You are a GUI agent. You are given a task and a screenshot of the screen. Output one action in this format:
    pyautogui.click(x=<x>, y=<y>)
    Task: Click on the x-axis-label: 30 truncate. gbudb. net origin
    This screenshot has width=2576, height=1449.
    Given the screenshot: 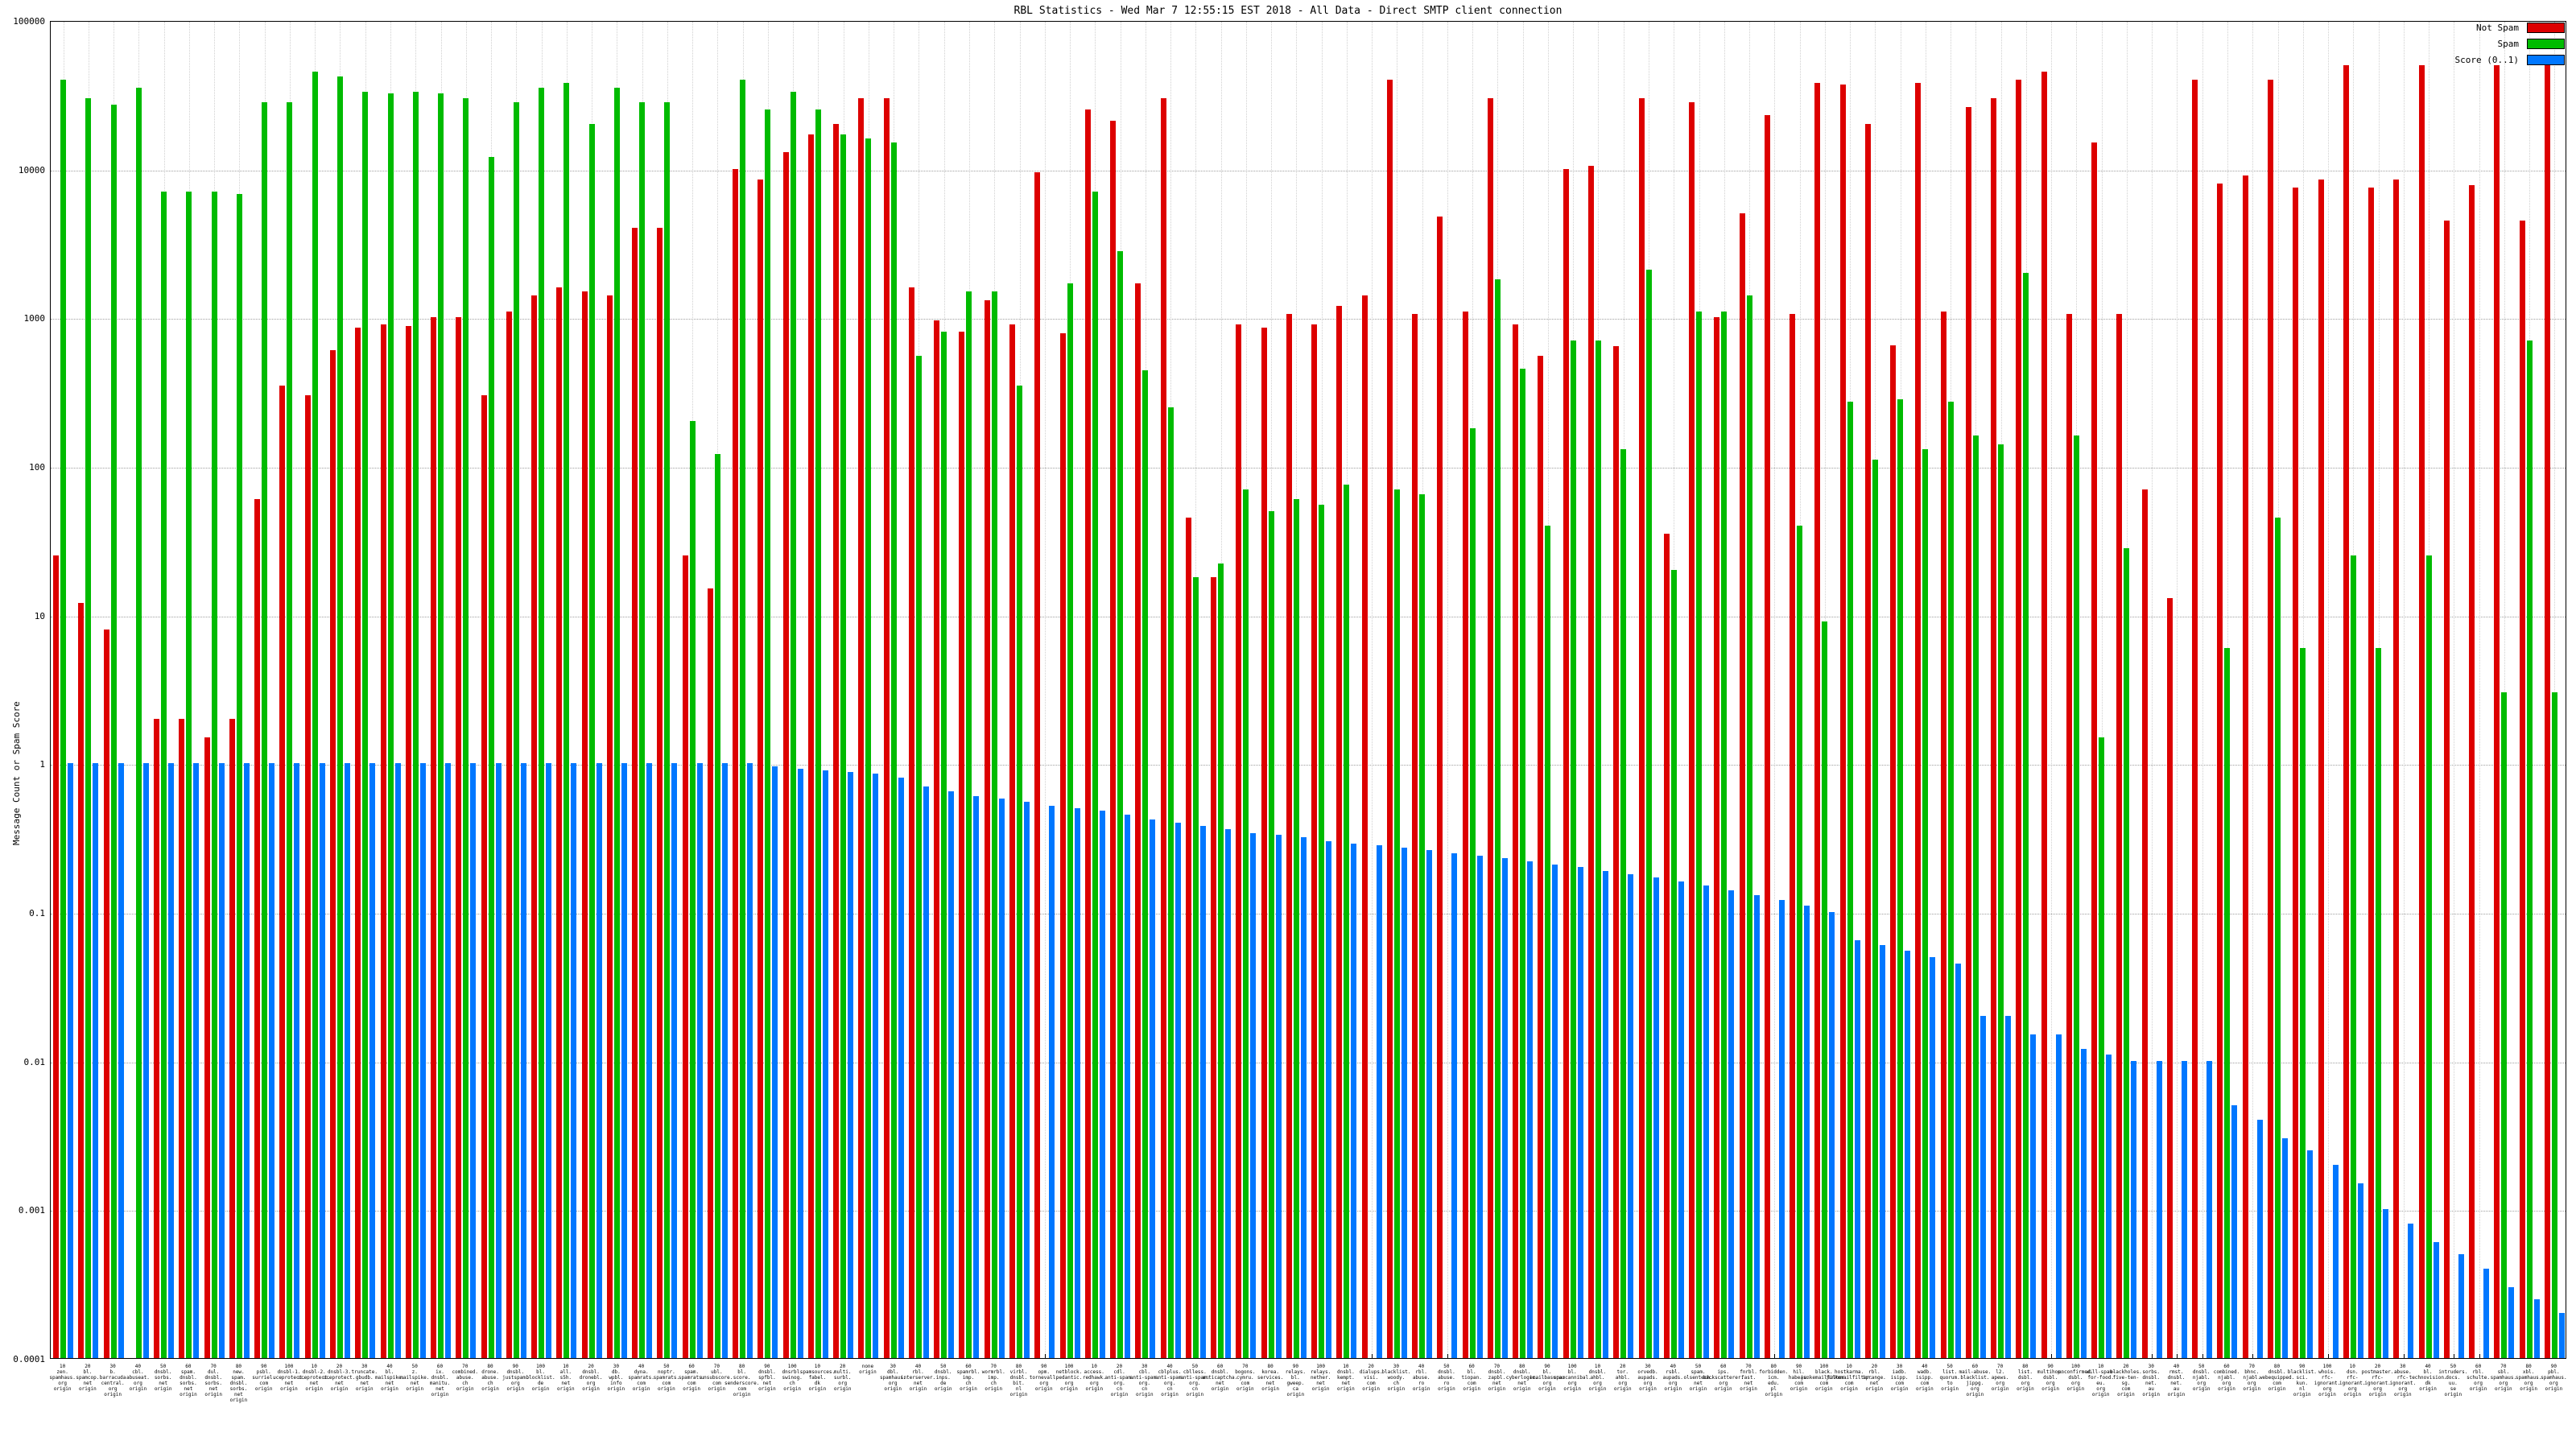 What is the action you would take?
    pyautogui.click(x=364, y=1378)
    